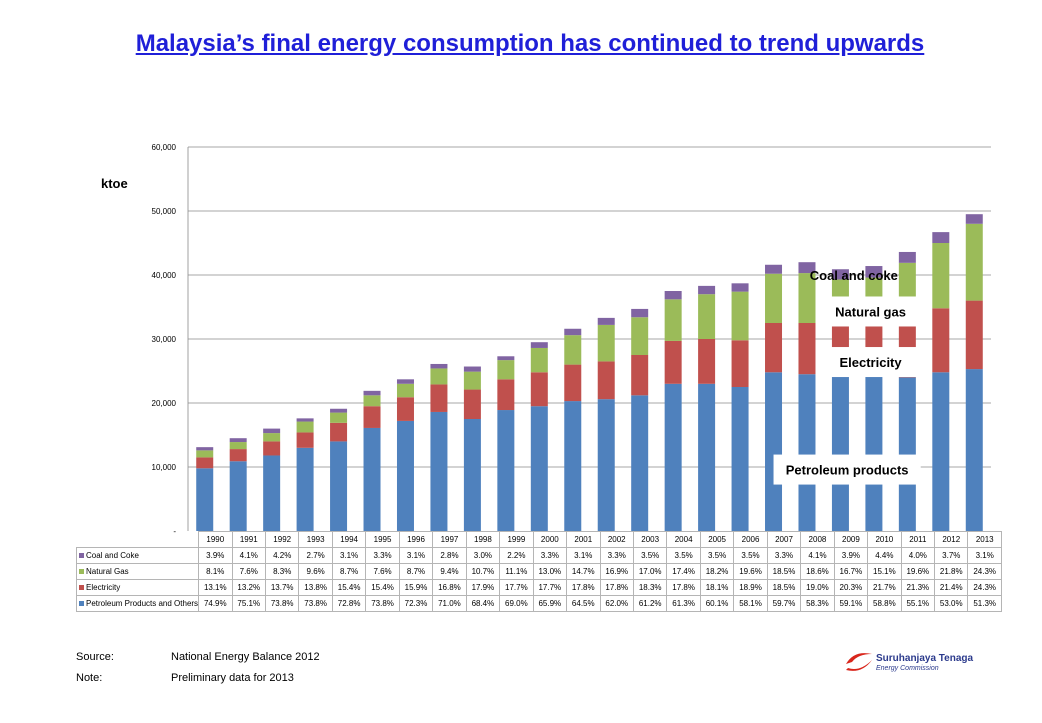 Image resolution: width=1042 pixels, height=723 pixels. I want to click on table-cell: 19.6%, so click(918, 571).